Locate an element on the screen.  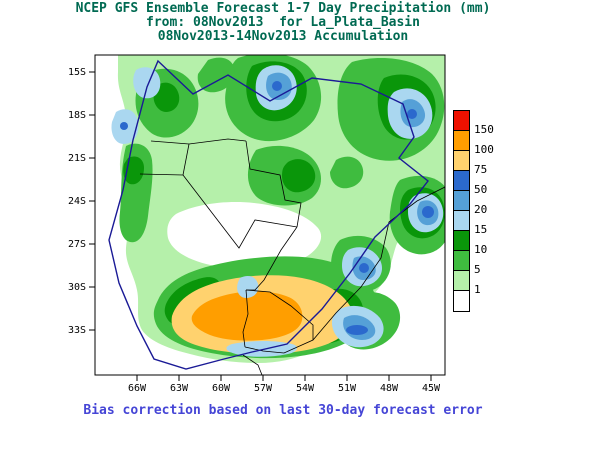
title-line-2: from: 08Nov2013 for La_Plata_Basin is located at coordinates (283, 22).